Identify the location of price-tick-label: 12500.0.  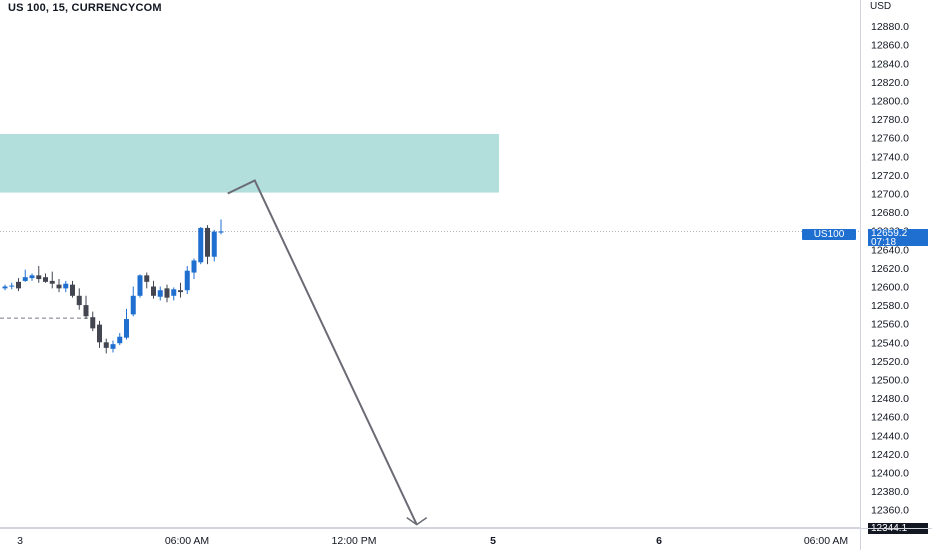
(890, 381).